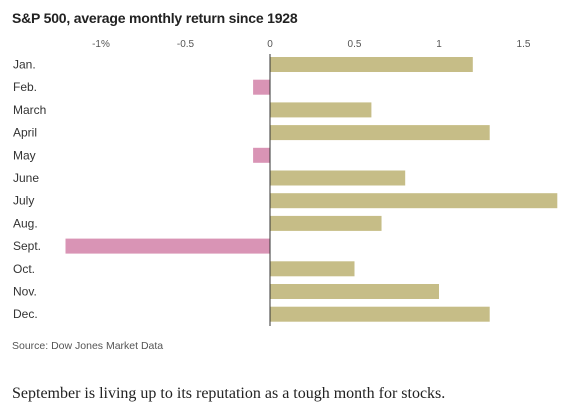 The height and width of the screenshot is (416, 575). What do you see at coordinates (261, 87) in the screenshot?
I see `bar-feb` at bounding box center [261, 87].